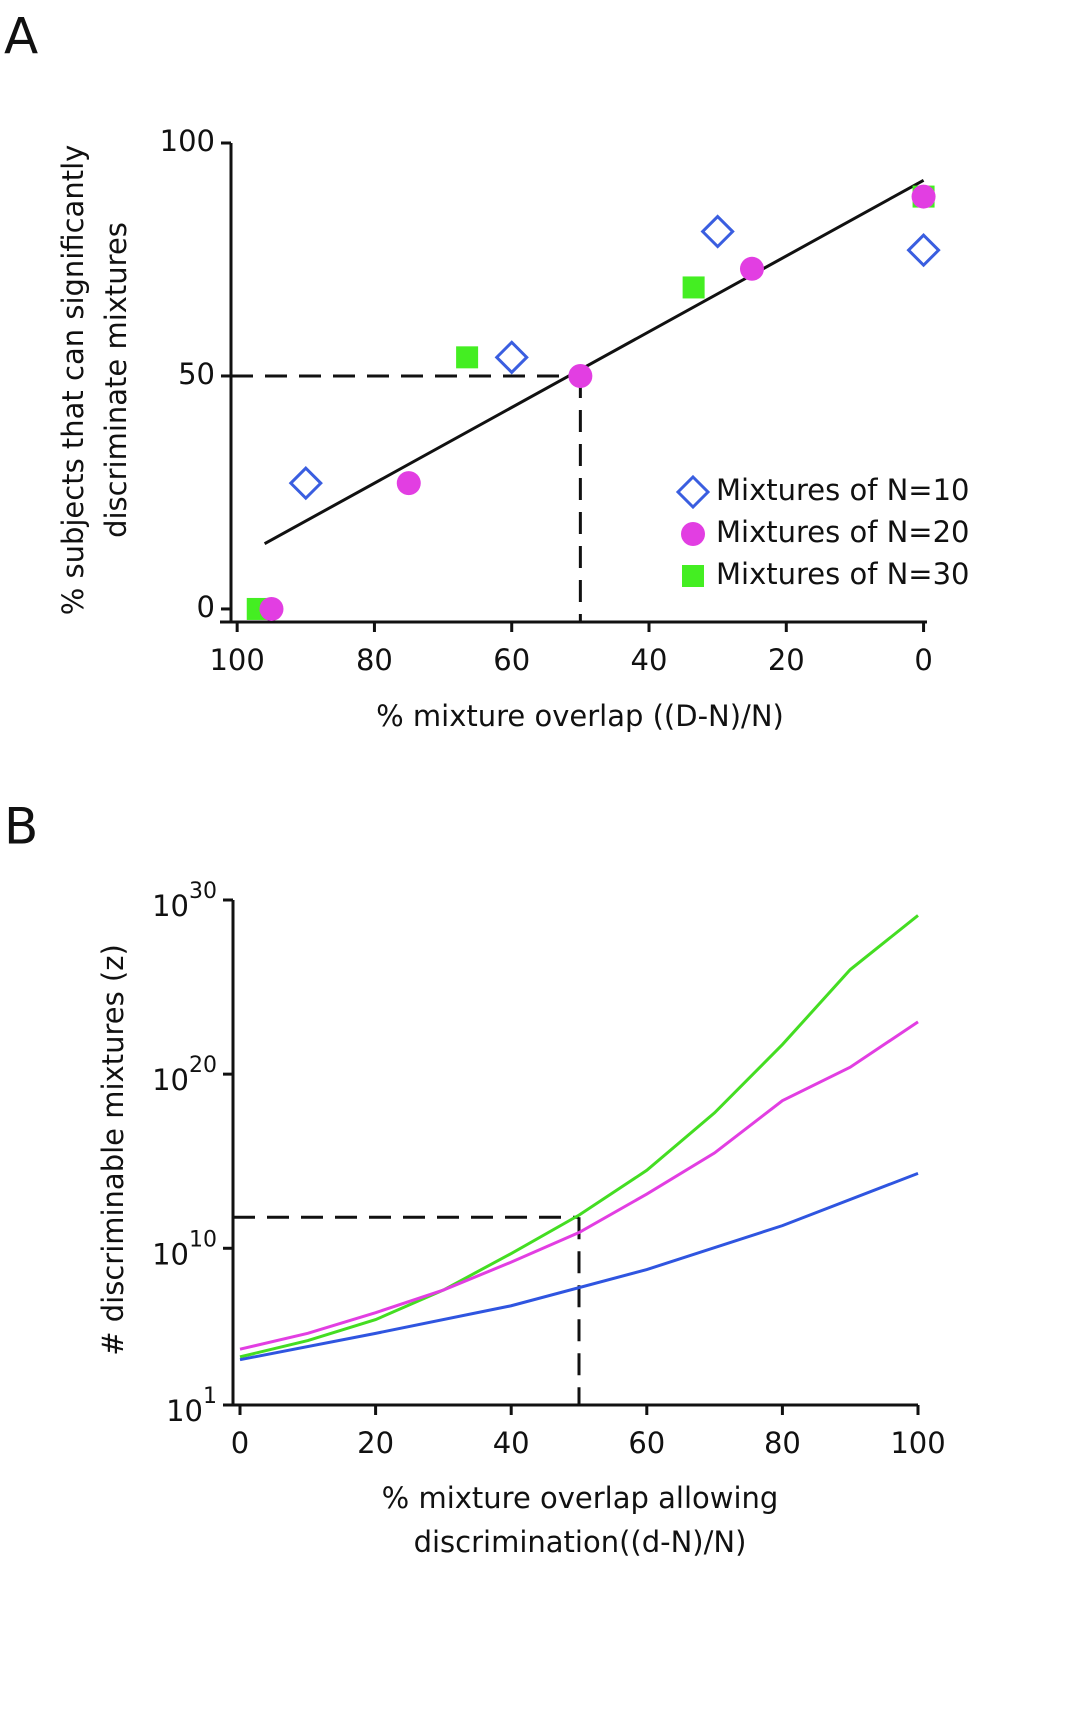  I want to click on y-tick-label: 10¹⁰, so click(184, 1249).